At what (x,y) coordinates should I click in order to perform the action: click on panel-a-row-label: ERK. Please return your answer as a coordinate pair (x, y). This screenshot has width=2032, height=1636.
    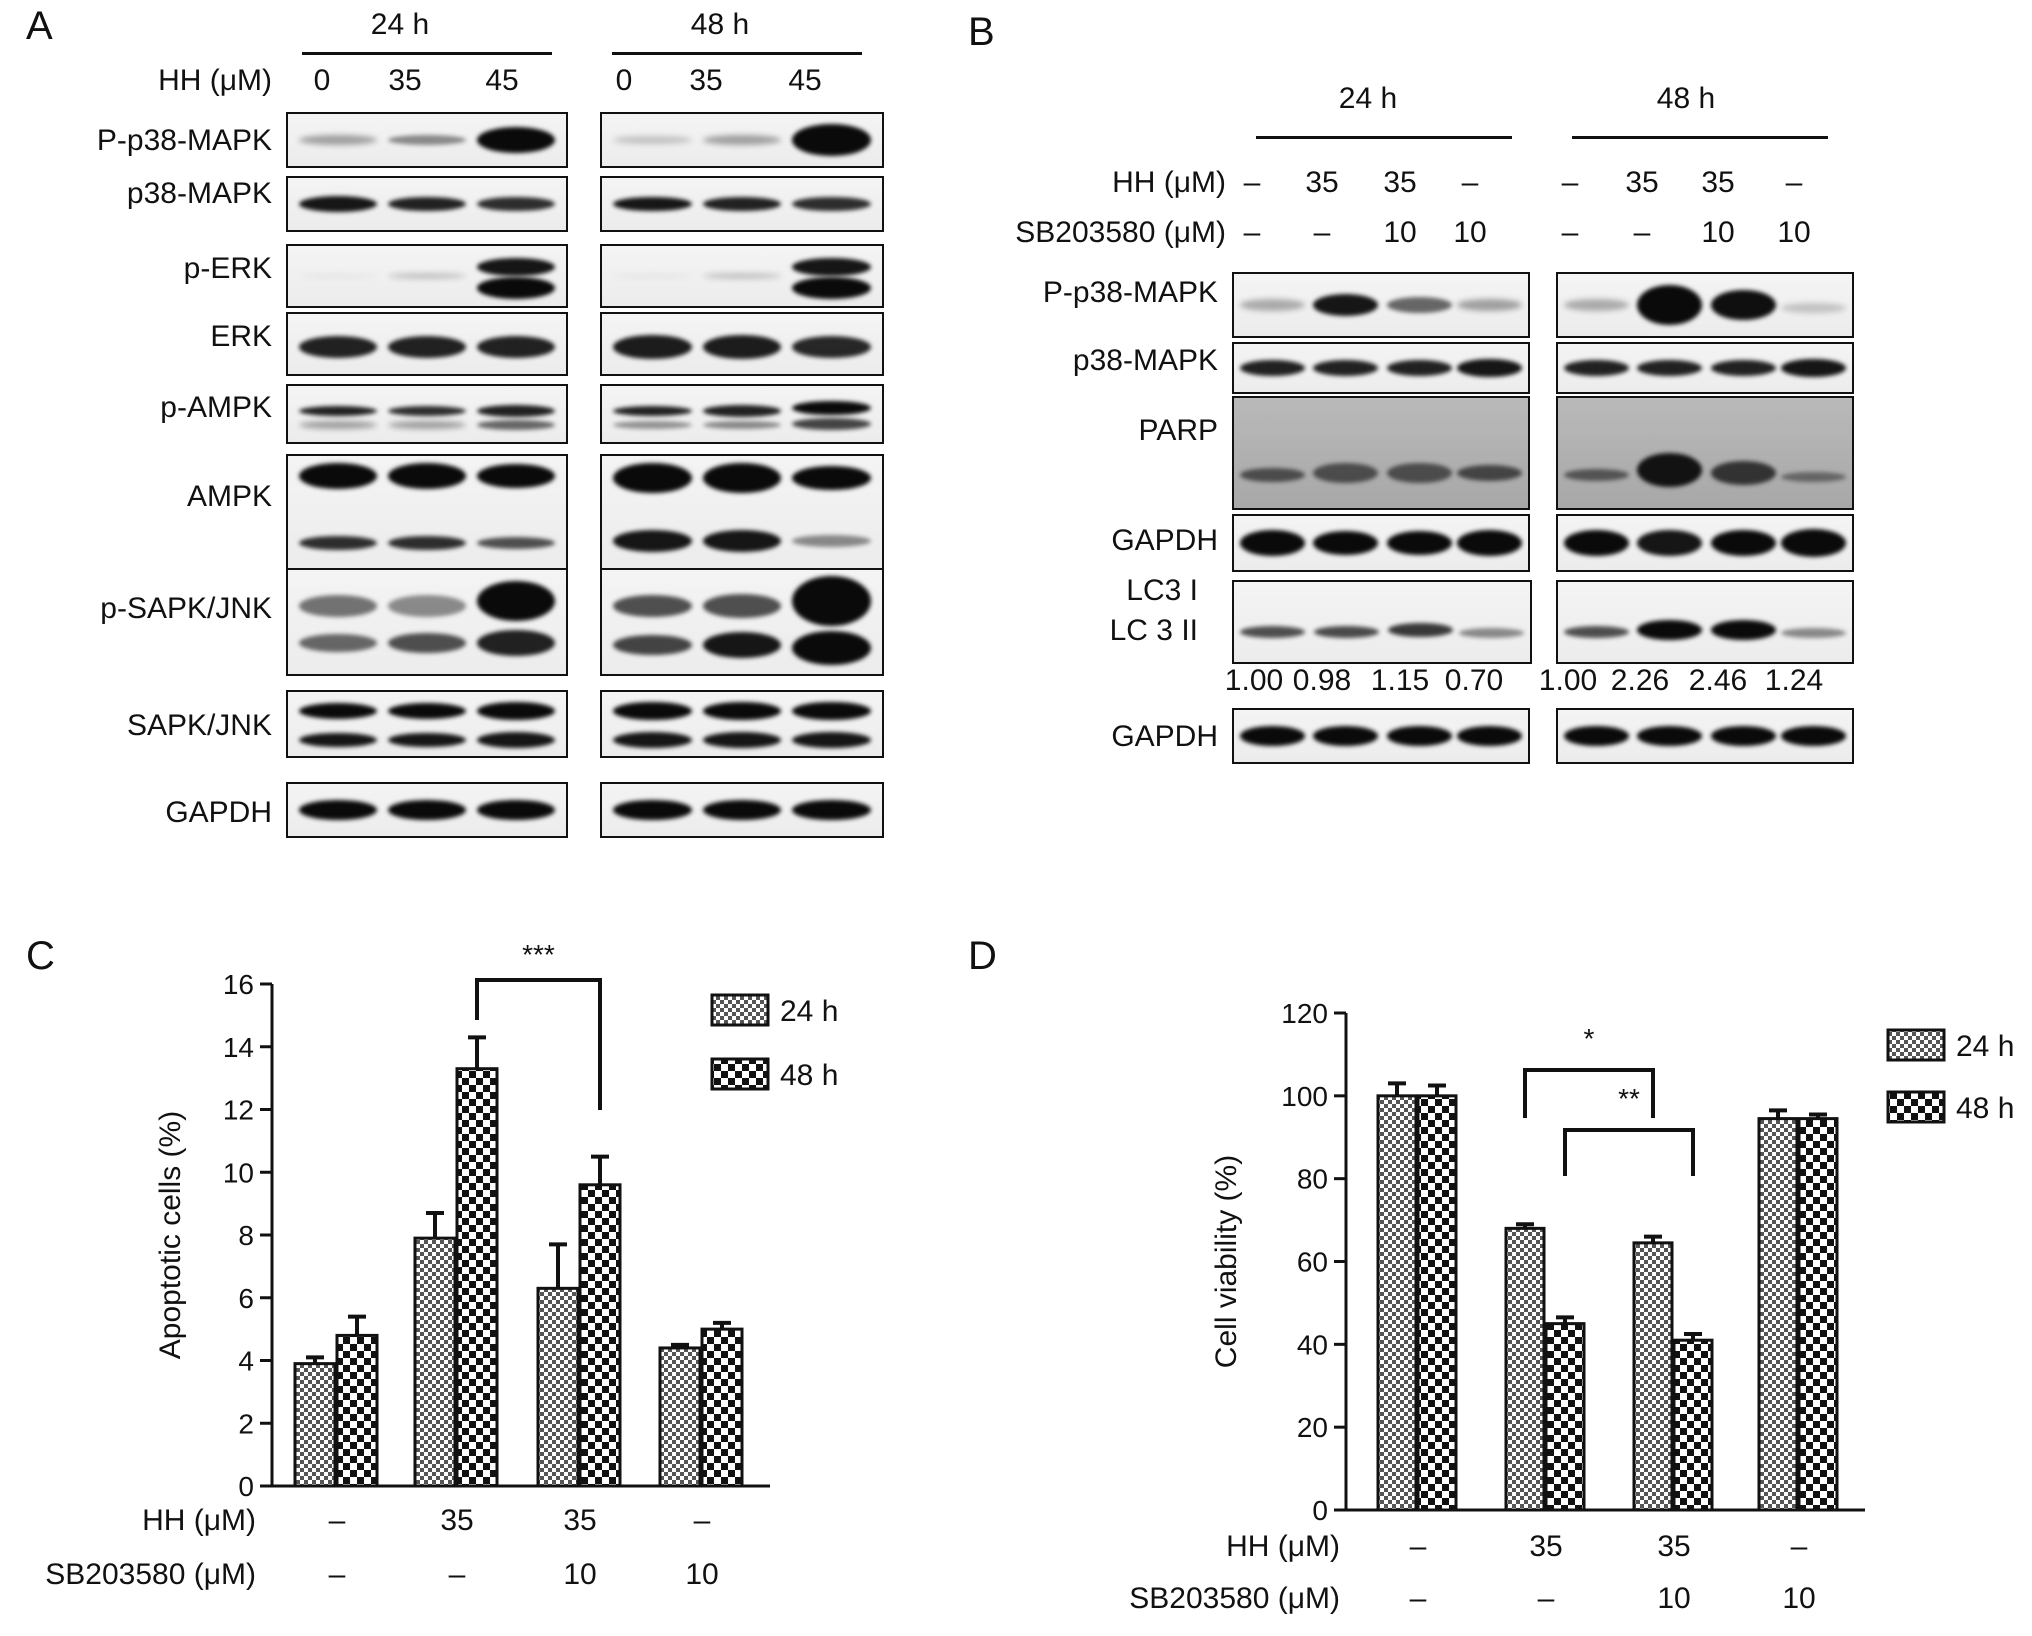
    Looking at the image, I should click on (241, 336).